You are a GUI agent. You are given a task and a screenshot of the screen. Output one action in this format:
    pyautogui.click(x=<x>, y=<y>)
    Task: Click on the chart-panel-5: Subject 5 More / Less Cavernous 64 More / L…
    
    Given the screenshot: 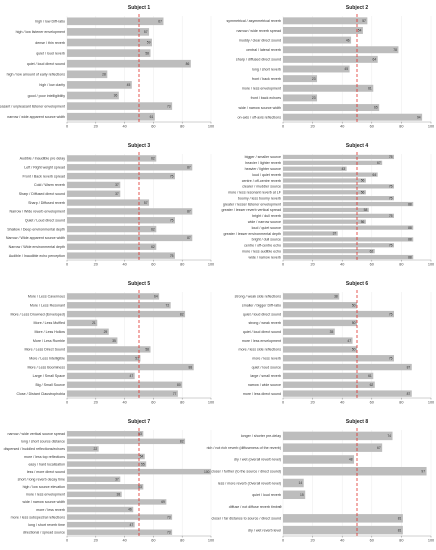 What is the action you would take?
    pyautogui.click(x=112, y=343)
    